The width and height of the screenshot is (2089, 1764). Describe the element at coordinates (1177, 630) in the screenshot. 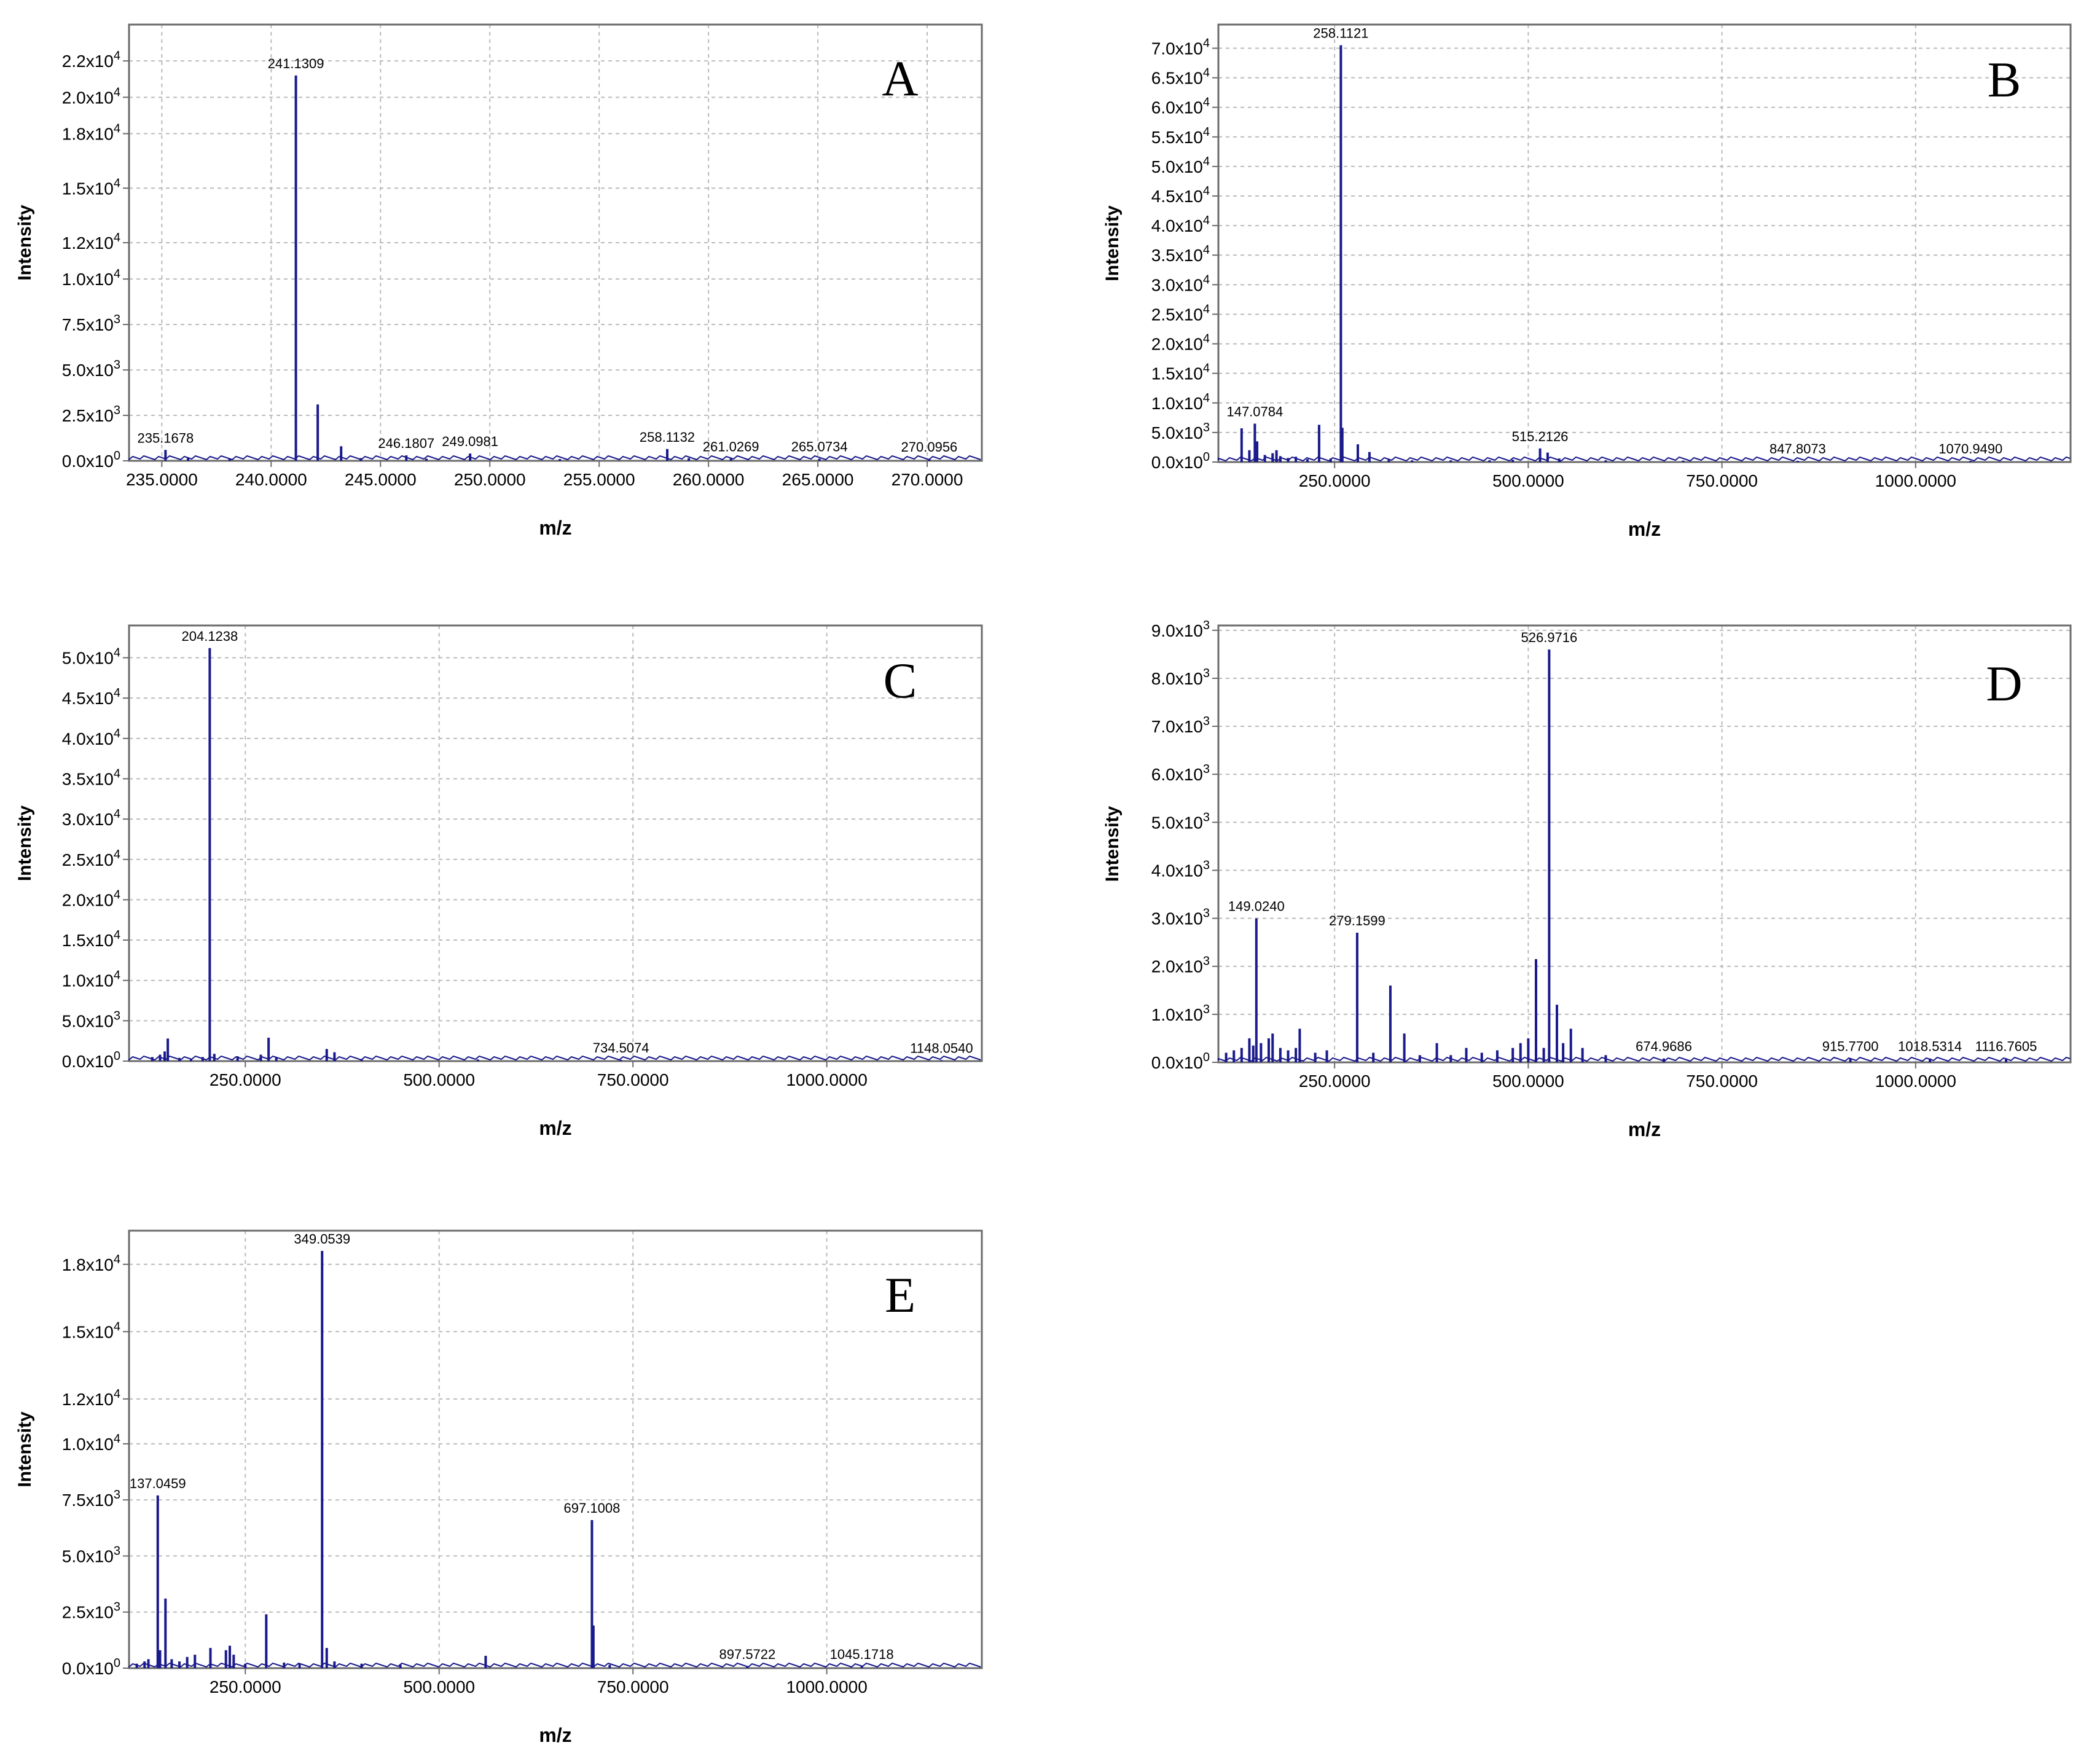

I see `y-tick-mantissa: 9.0x10` at that location.